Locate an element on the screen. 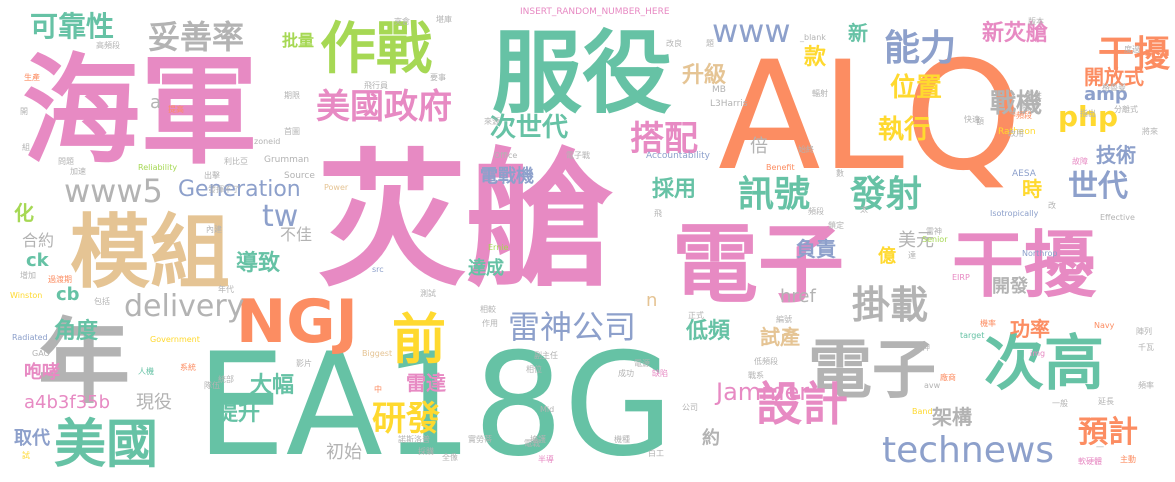 Image resolution: width=1175 pixels, height=482 pixels. word-80: a is located at coordinates (155, 102).